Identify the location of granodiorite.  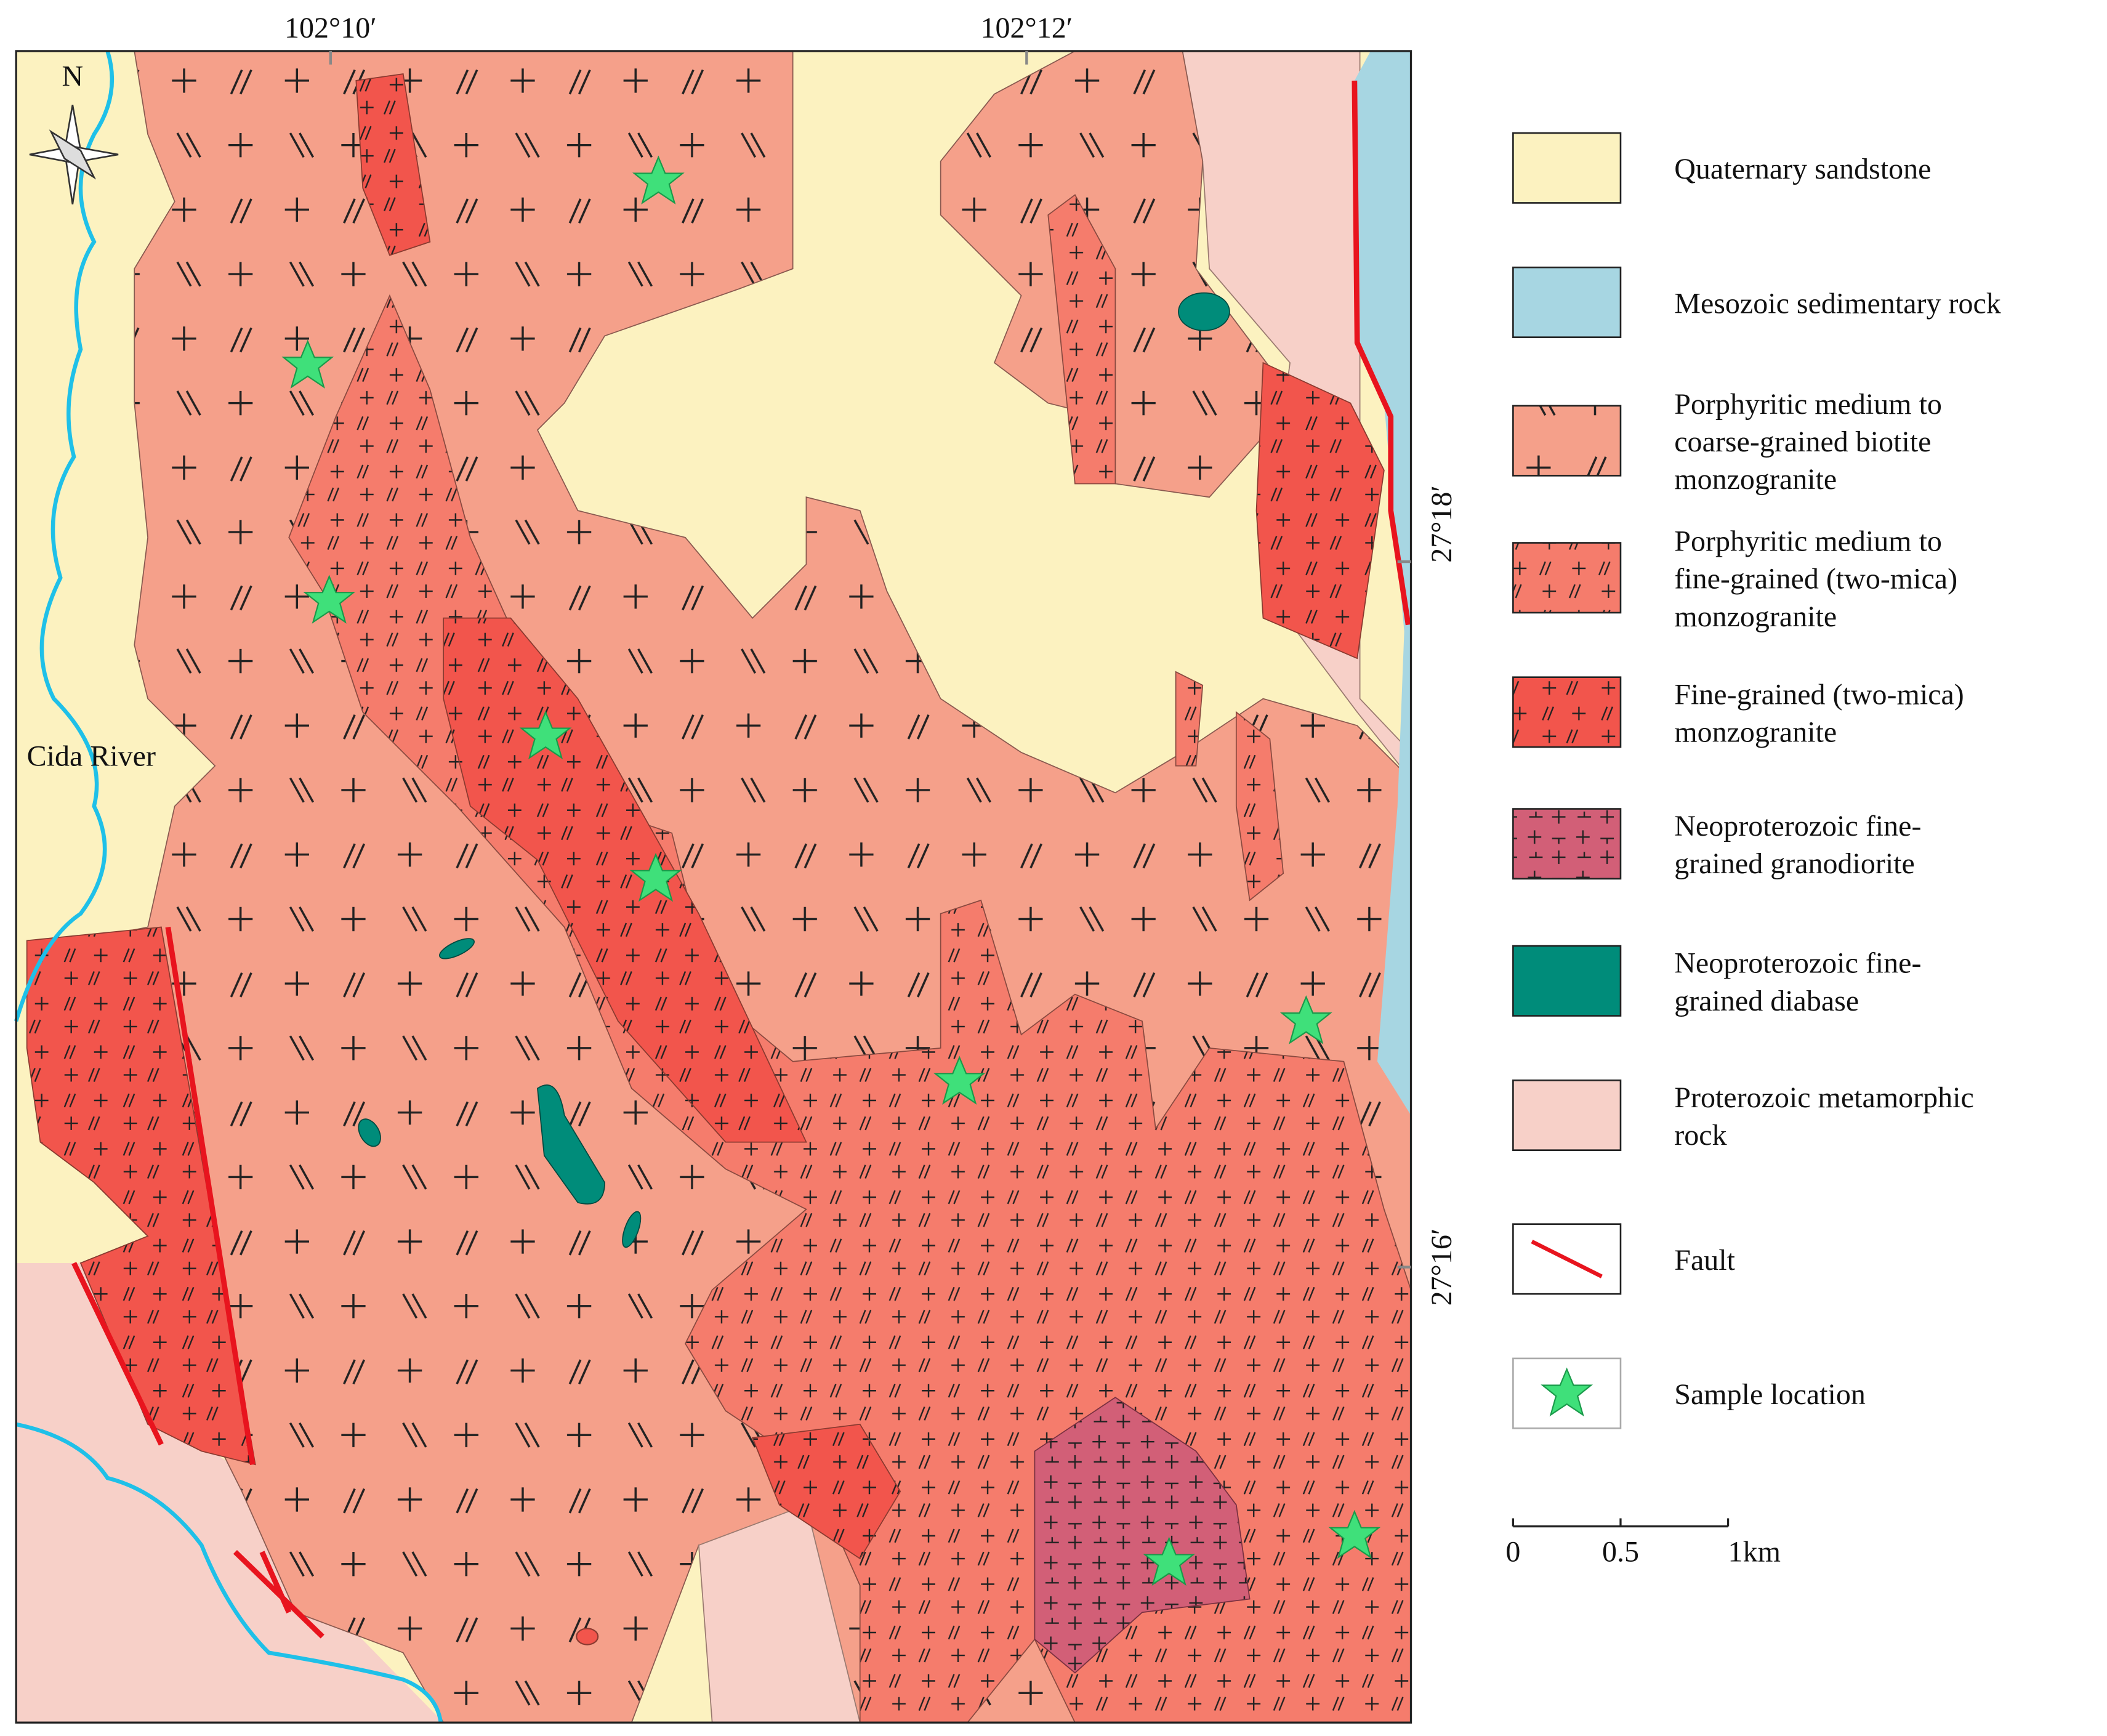
(1142, 1535).